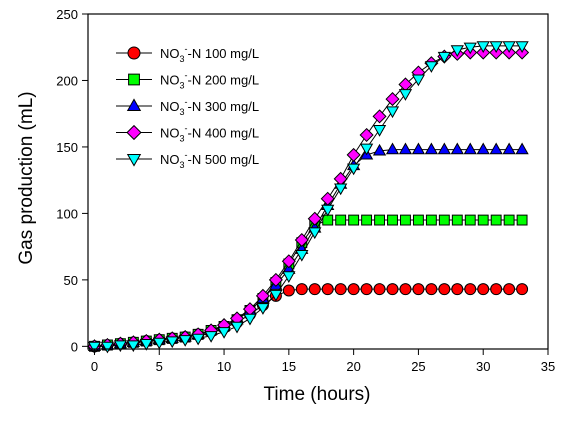 The height and width of the screenshot is (429, 579). I want to click on y-tick-label: 100, so click(67, 213).